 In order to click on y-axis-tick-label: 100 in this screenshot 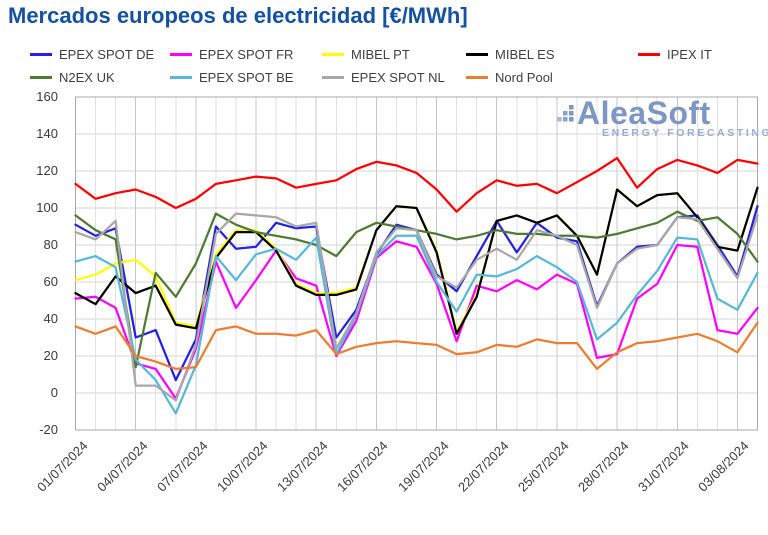, I will do `click(47, 207)`.